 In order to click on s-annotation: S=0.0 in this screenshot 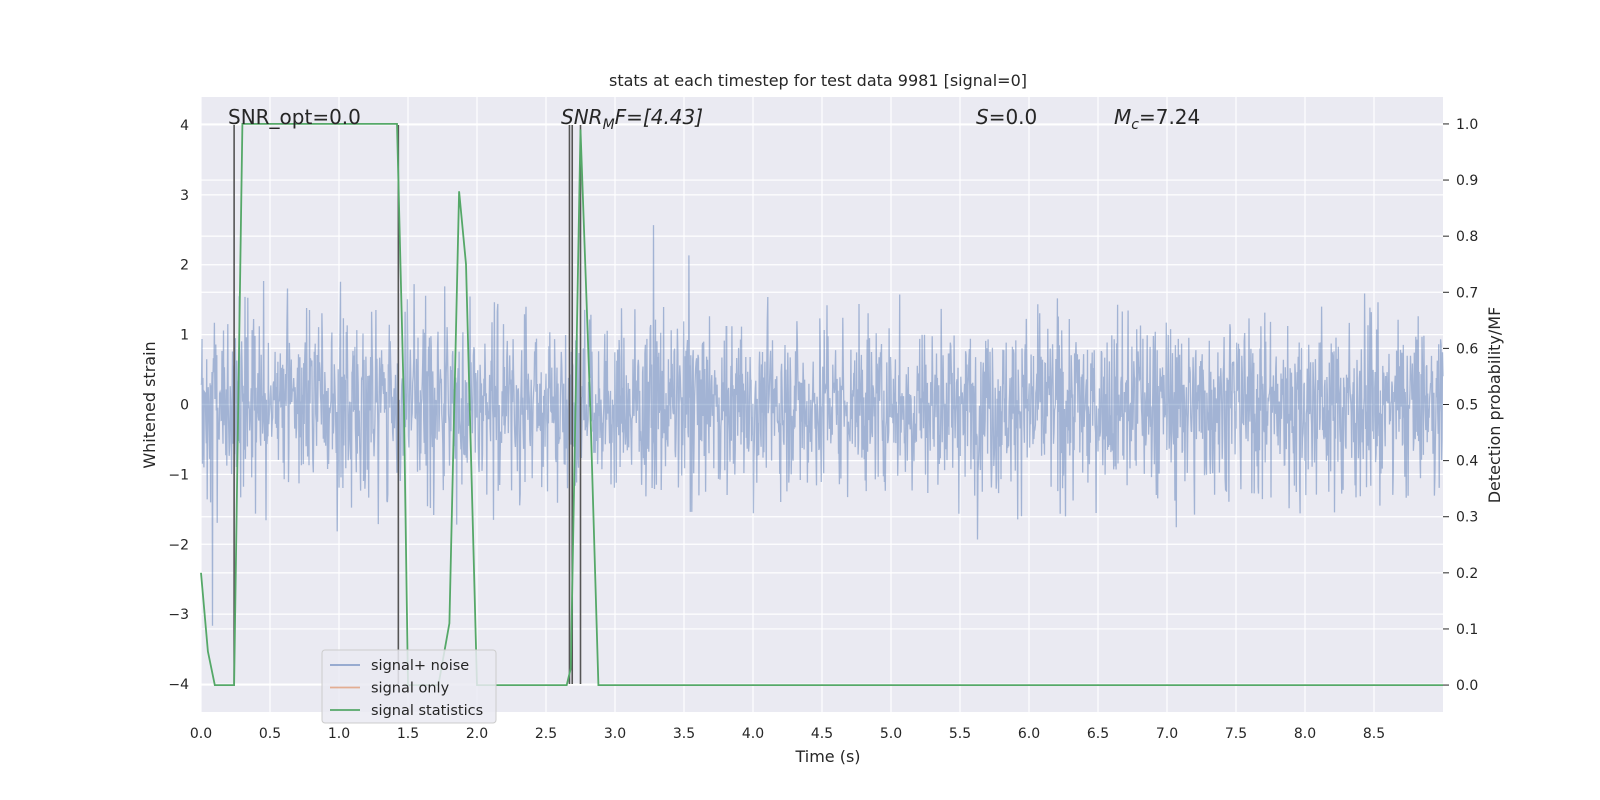, I will do `click(1006, 117)`.